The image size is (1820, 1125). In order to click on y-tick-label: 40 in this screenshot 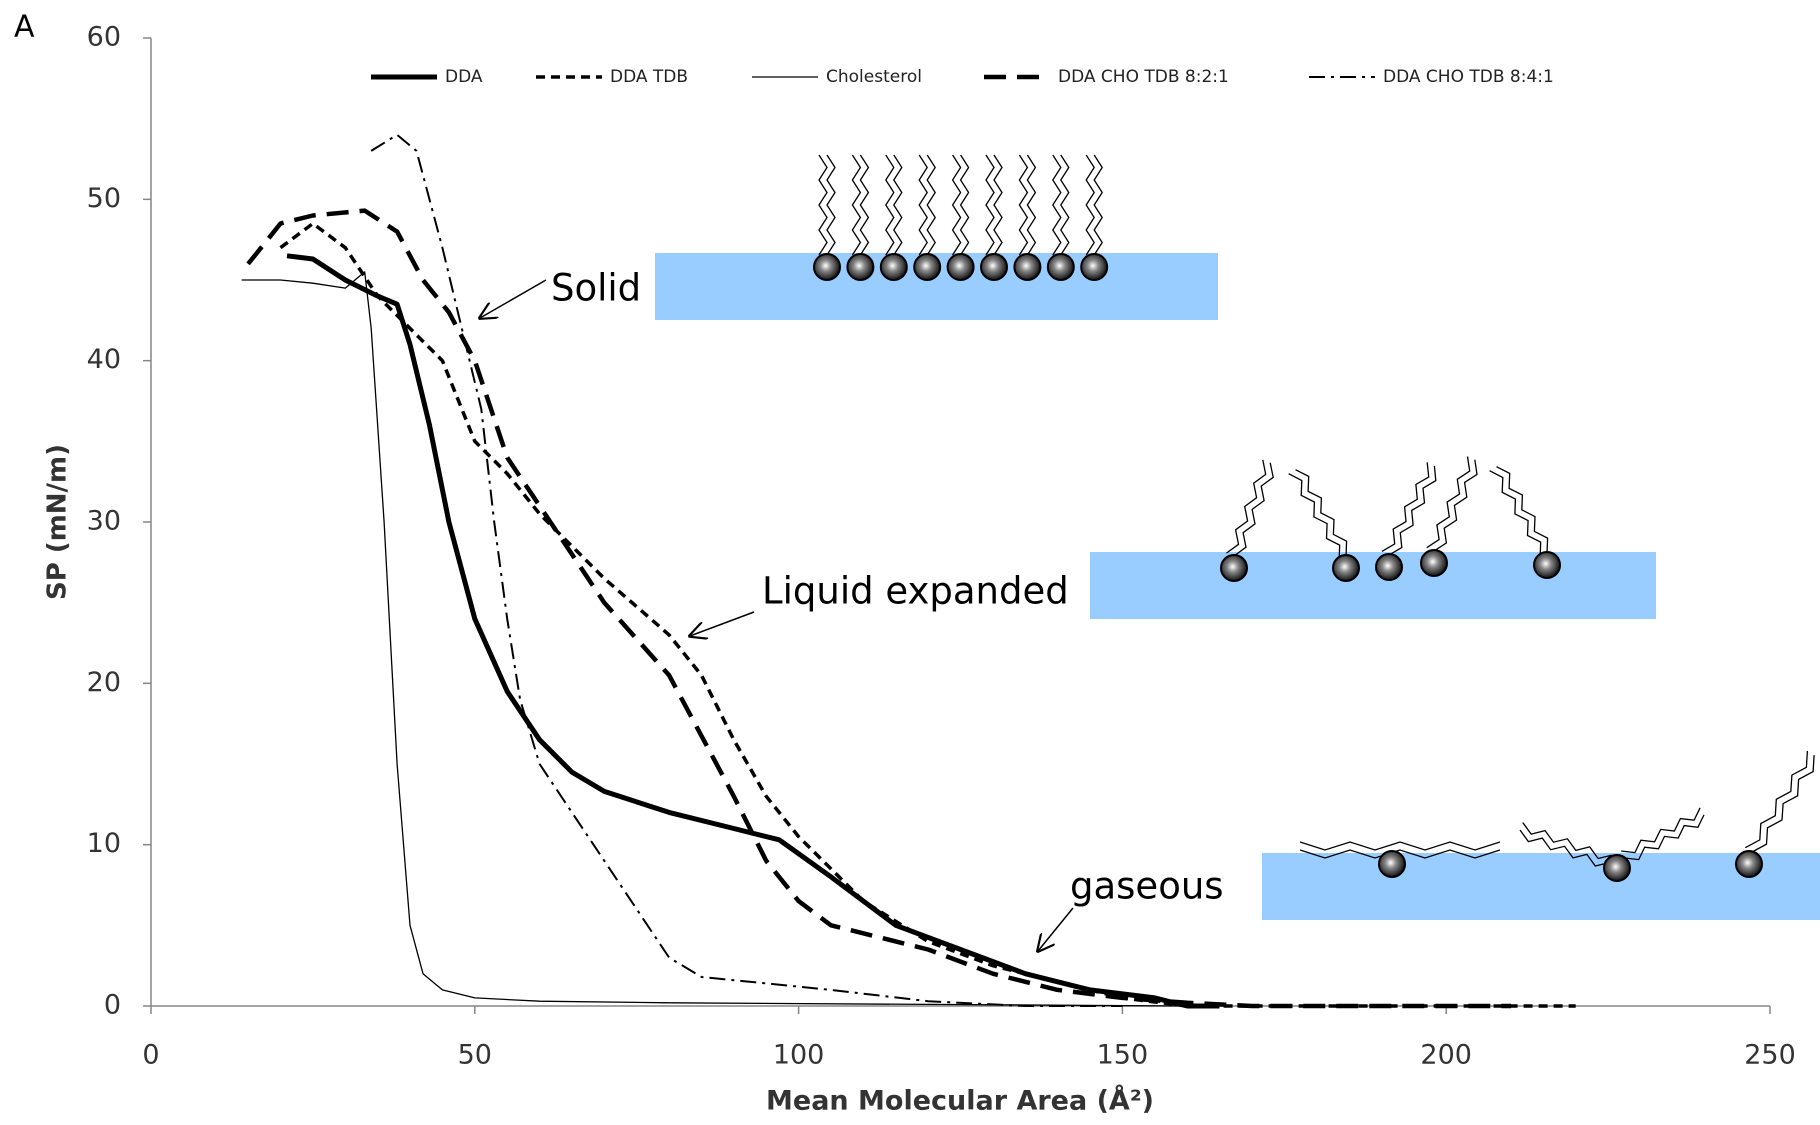, I will do `click(104, 359)`.